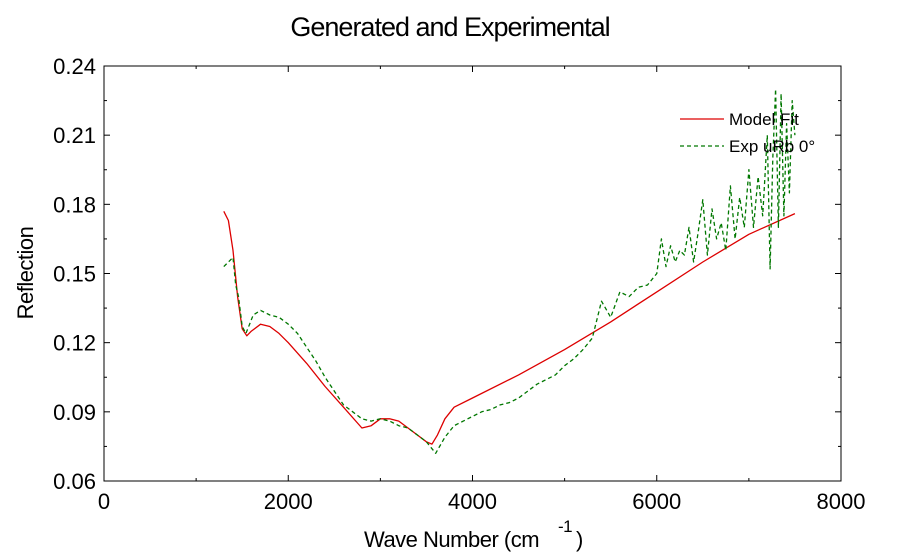 Image resolution: width=903 pixels, height=557 pixels. What do you see at coordinates (74, 66) in the screenshot?
I see `y-tick-label: 0.24` at bounding box center [74, 66].